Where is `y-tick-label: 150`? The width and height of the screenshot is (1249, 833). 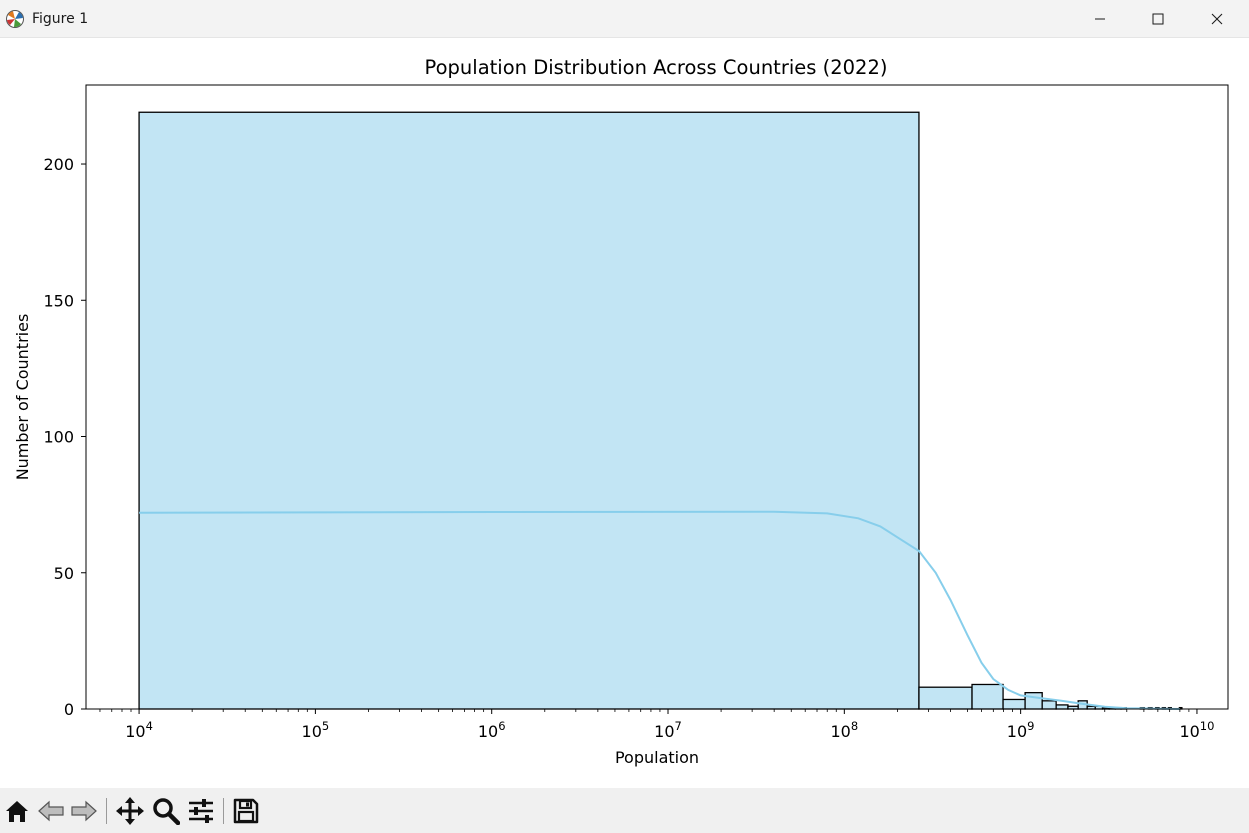
y-tick-label: 150 is located at coordinates (58, 300).